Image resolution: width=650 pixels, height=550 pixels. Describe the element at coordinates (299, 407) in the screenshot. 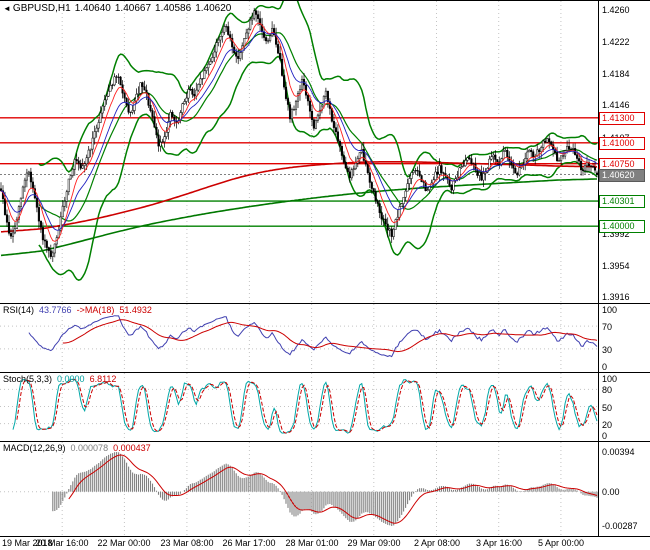

I see `stochastic-plot-area` at that location.